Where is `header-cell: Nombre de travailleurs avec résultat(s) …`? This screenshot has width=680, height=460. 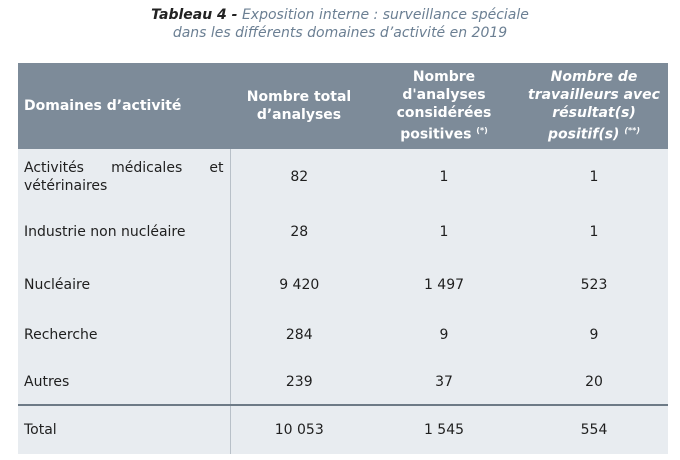
header-cell: Nombre de travailleurs avec résultat(s) … is located at coordinates (594, 106).